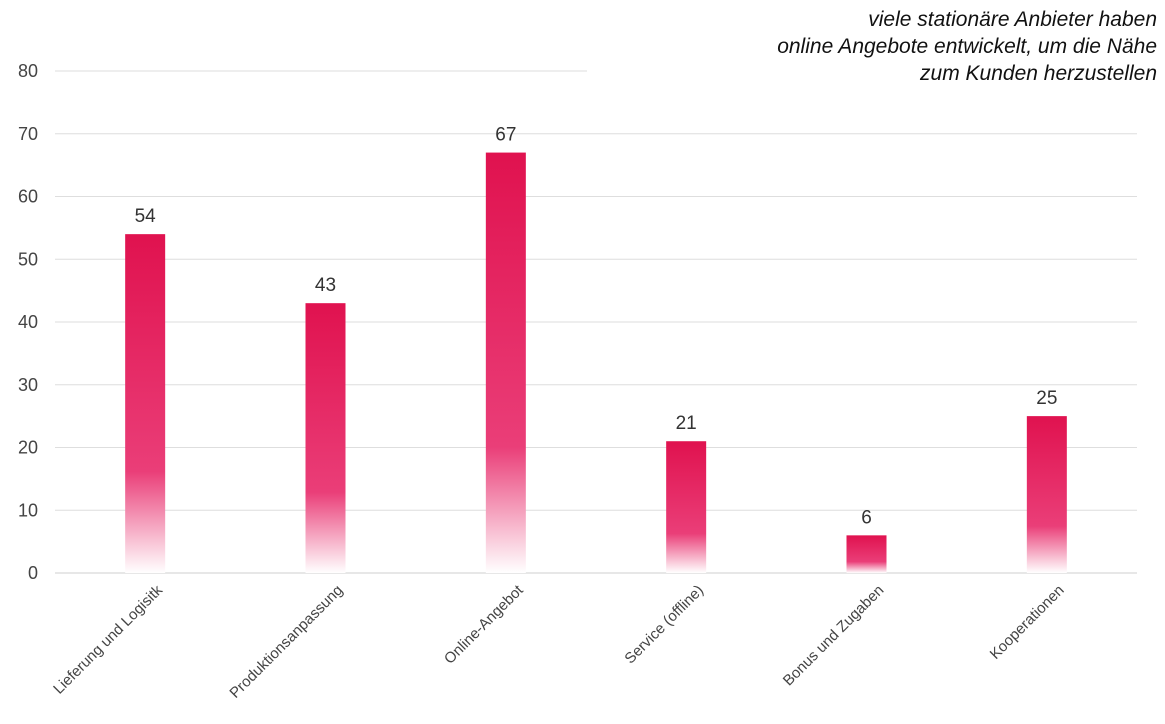  I want to click on data-label-2: 43, so click(325, 285).